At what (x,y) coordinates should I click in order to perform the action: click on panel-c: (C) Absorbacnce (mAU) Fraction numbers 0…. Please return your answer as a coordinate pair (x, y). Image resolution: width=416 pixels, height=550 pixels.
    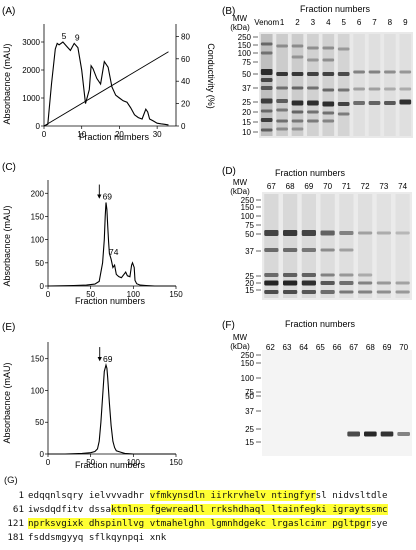
    Looking at the image, I should click on (92, 234).